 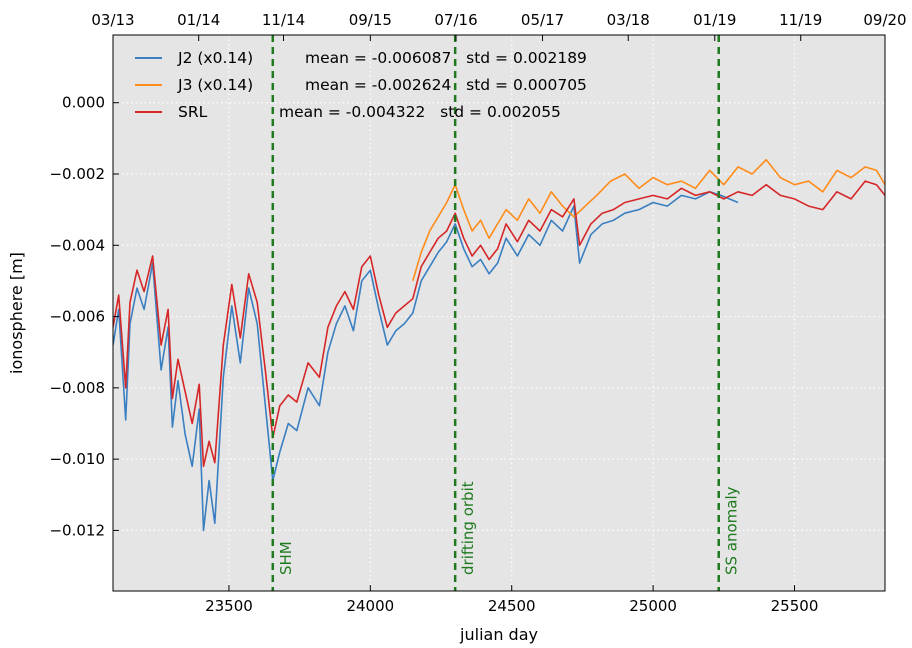 What do you see at coordinates (83, 103) in the screenshot?
I see `y-tick-label: 0.000` at bounding box center [83, 103].